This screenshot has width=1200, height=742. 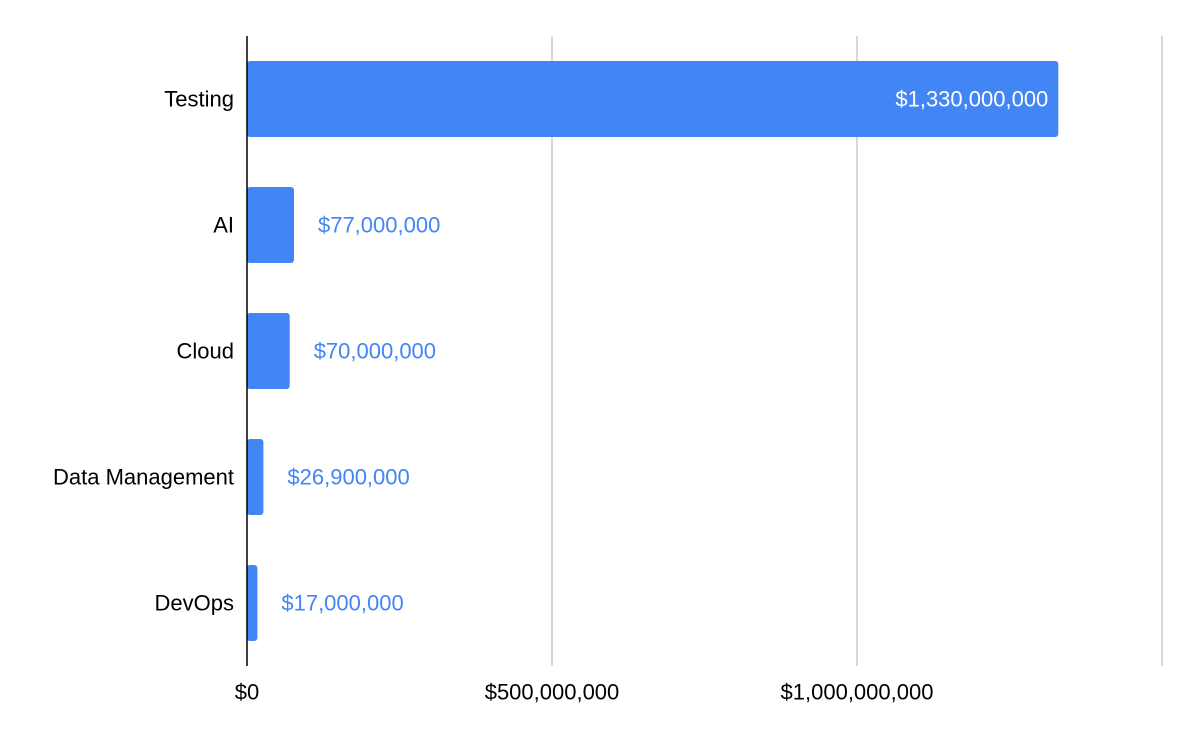 What do you see at coordinates (143, 477) in the screenshot?
I see `category-label: Data Management` at bounding box center [143, 477].